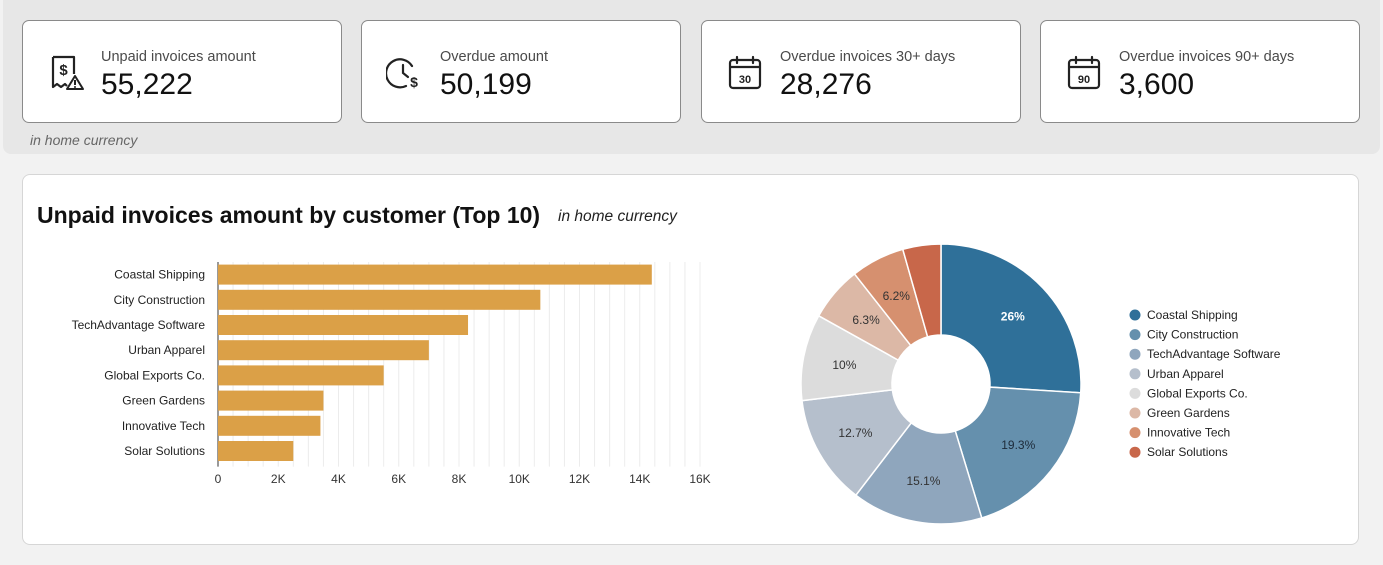 This screenshot has height=565, width=1383. I want to click on panel-subtitle: in home currency, so click(617, 216).